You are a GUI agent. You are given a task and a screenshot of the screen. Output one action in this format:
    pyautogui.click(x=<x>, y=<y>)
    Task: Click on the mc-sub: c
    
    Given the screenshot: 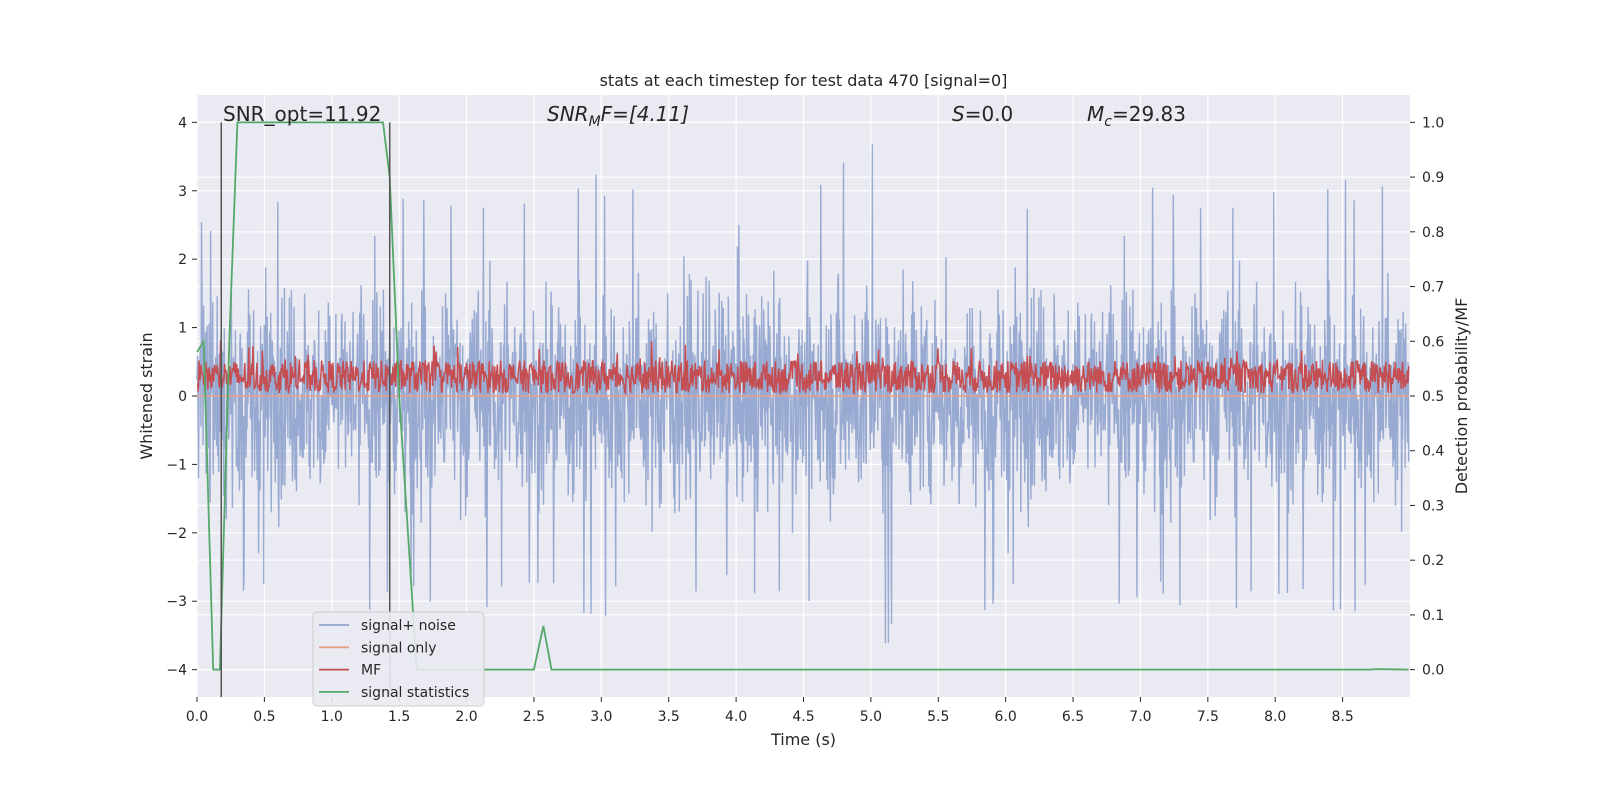 What is the action you would take?
    pyautogui.click(x=1108, y=122)
    